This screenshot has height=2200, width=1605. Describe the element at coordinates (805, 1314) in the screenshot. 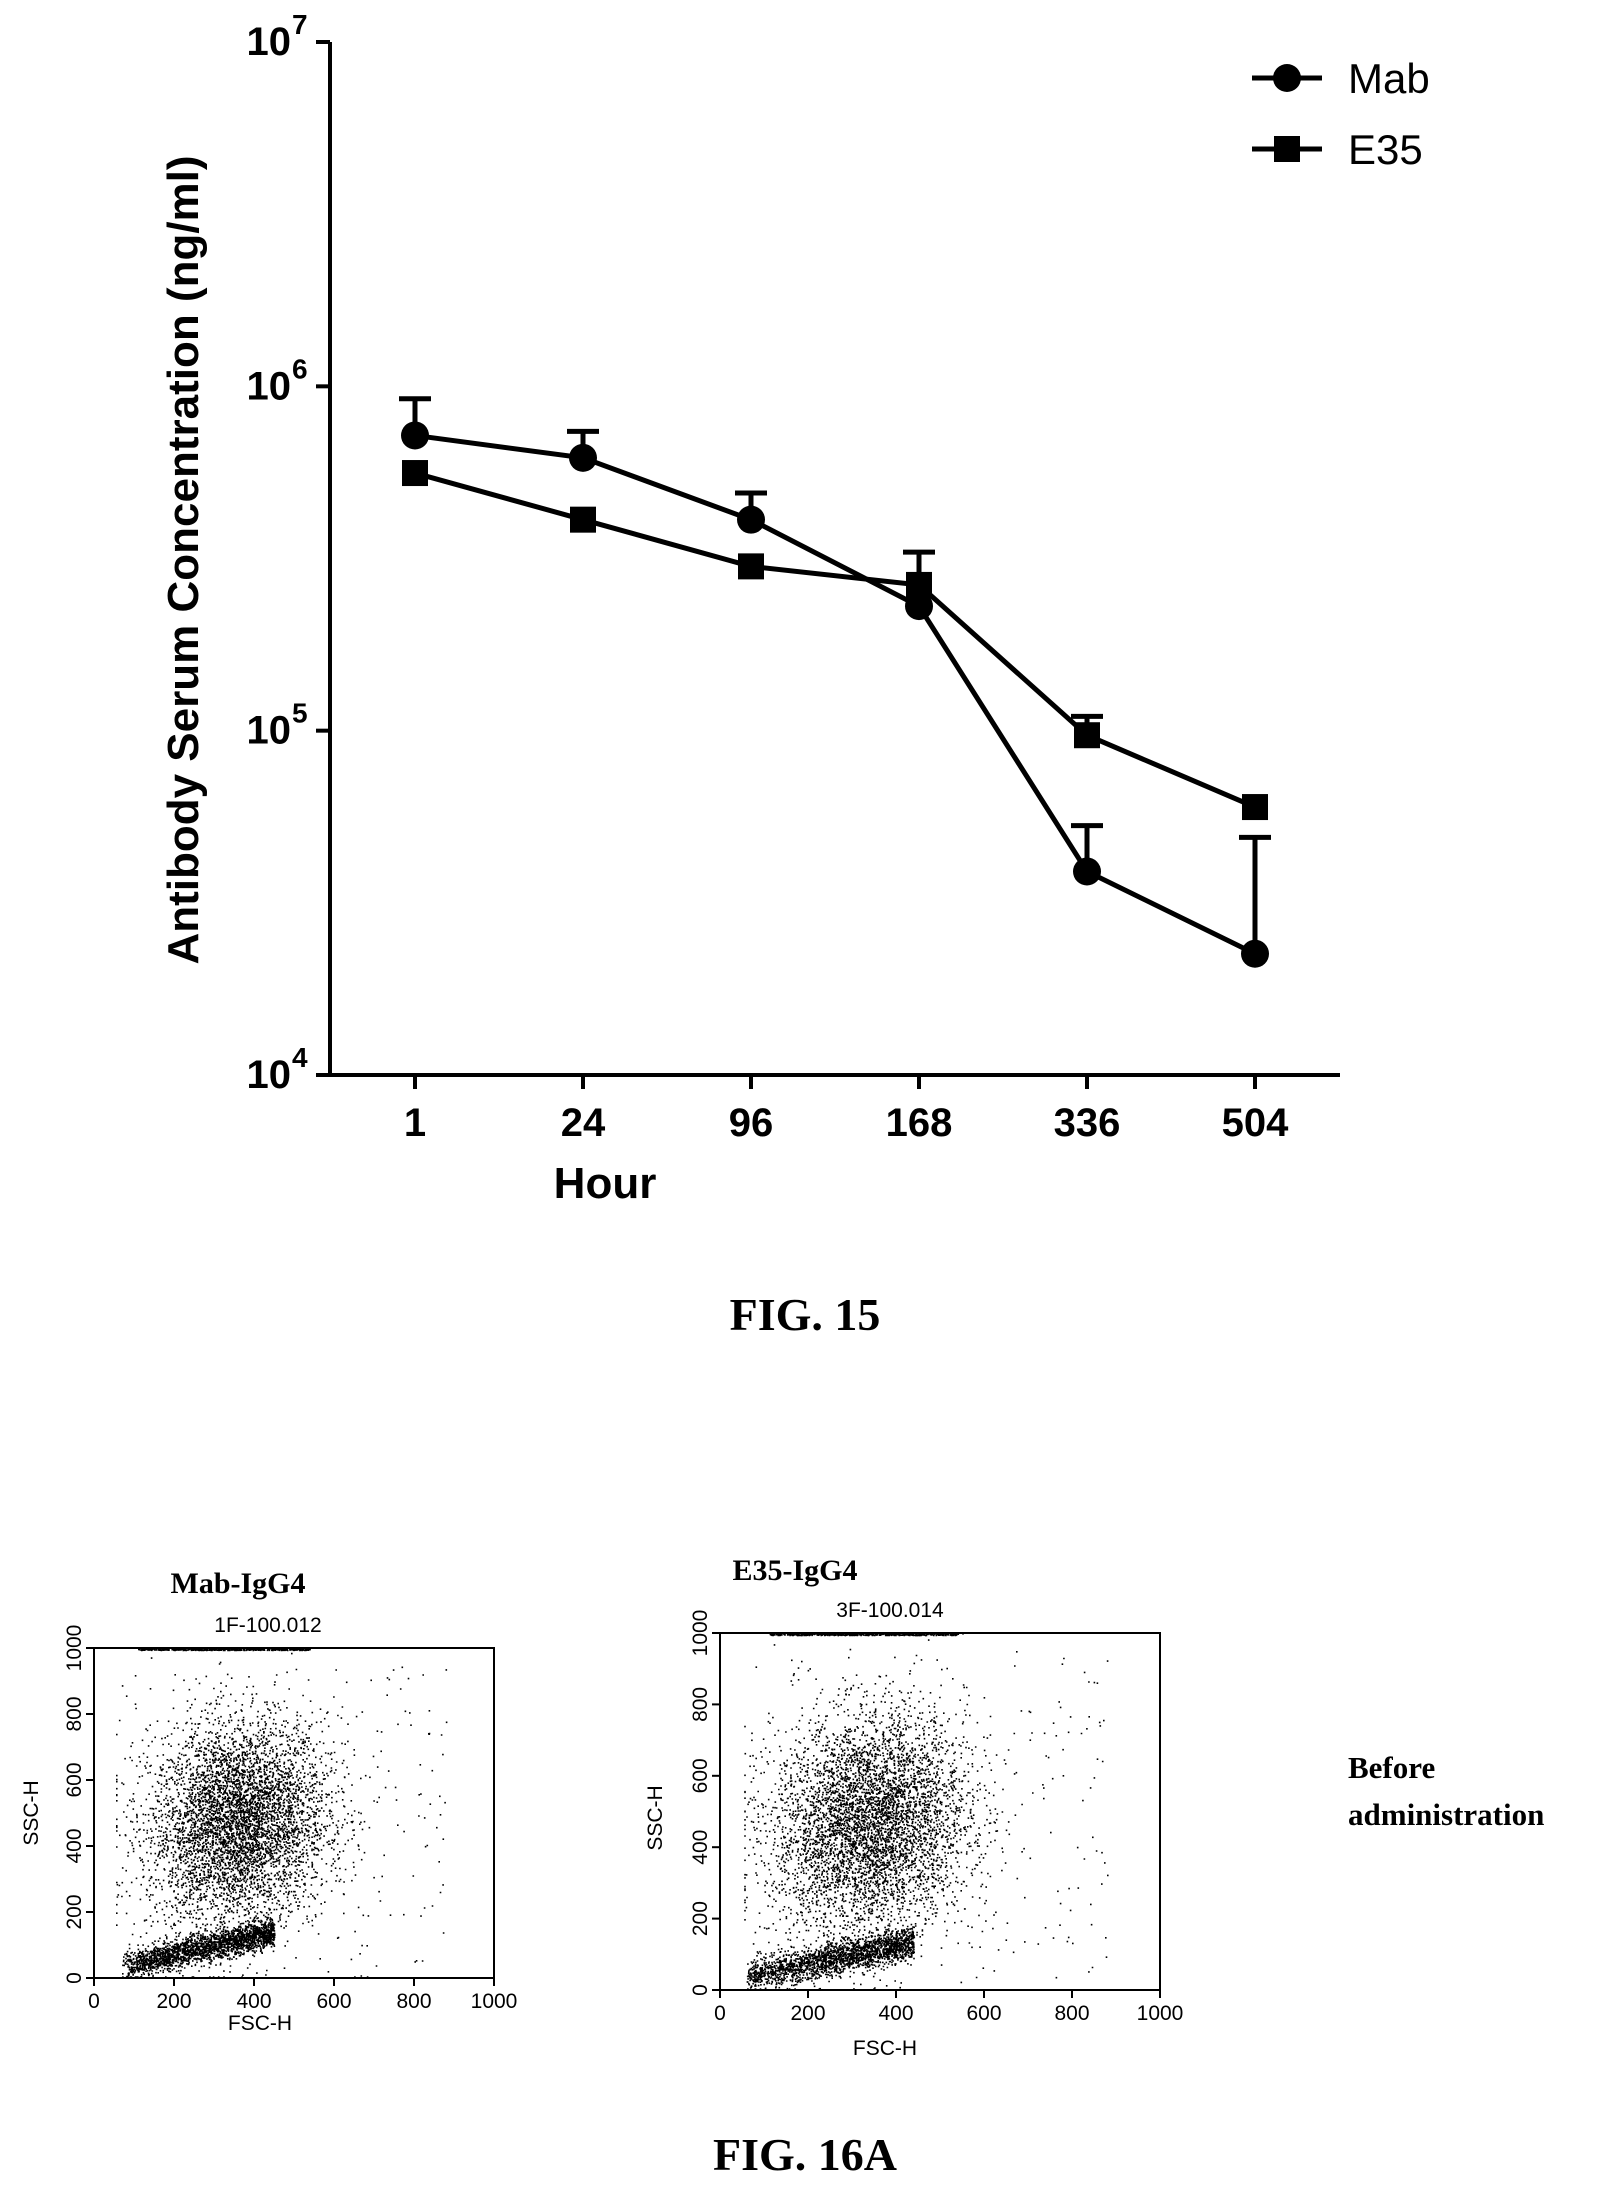

I see `fig15-caption: FIG. 15` at that location.